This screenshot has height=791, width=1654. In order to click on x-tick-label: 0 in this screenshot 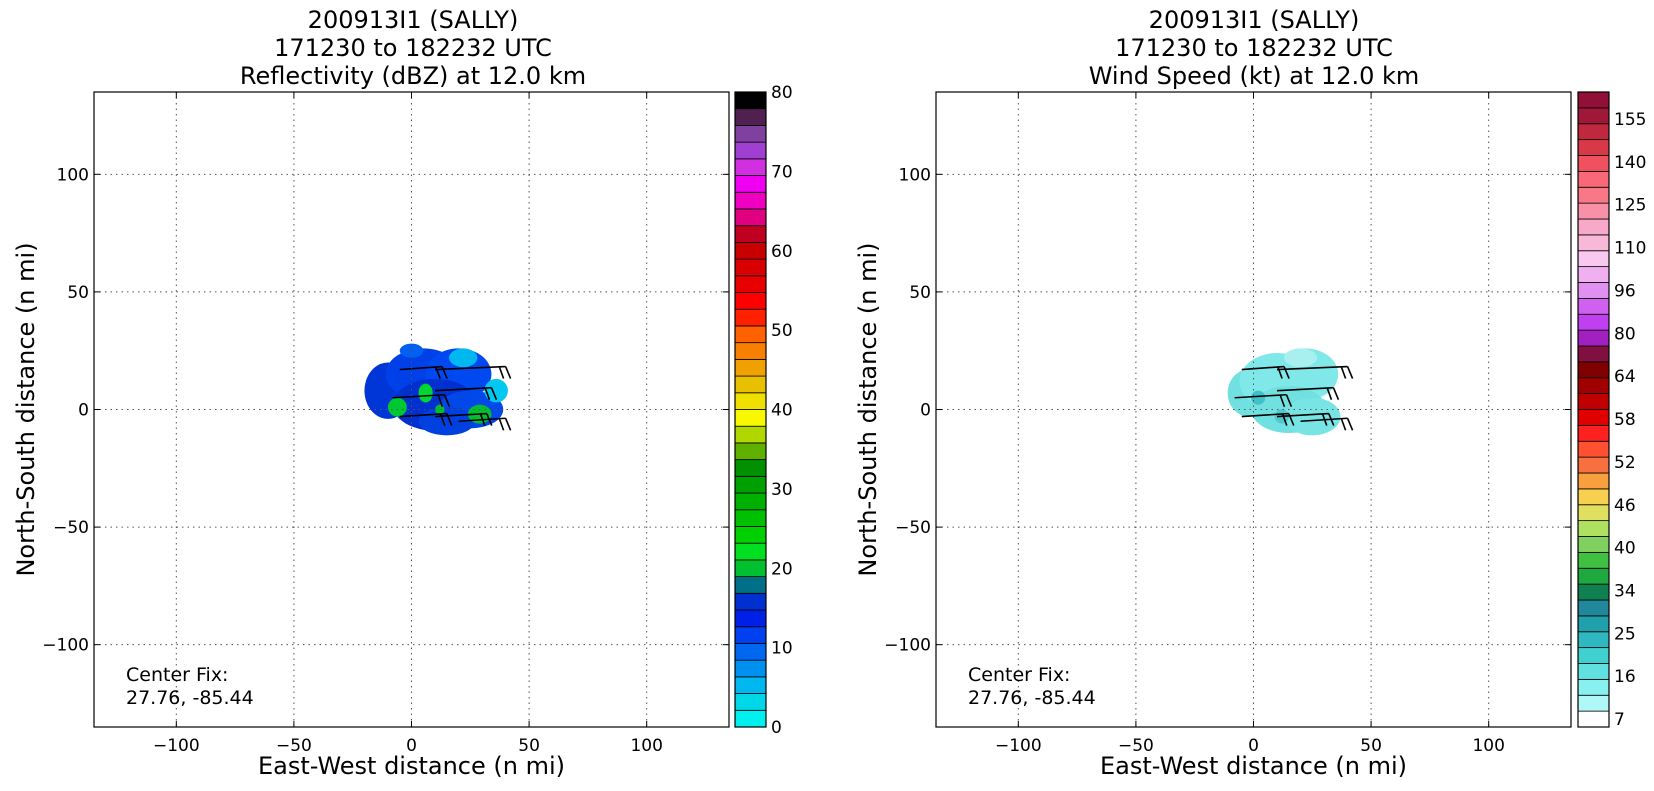, I will do `click(411, 746)`.